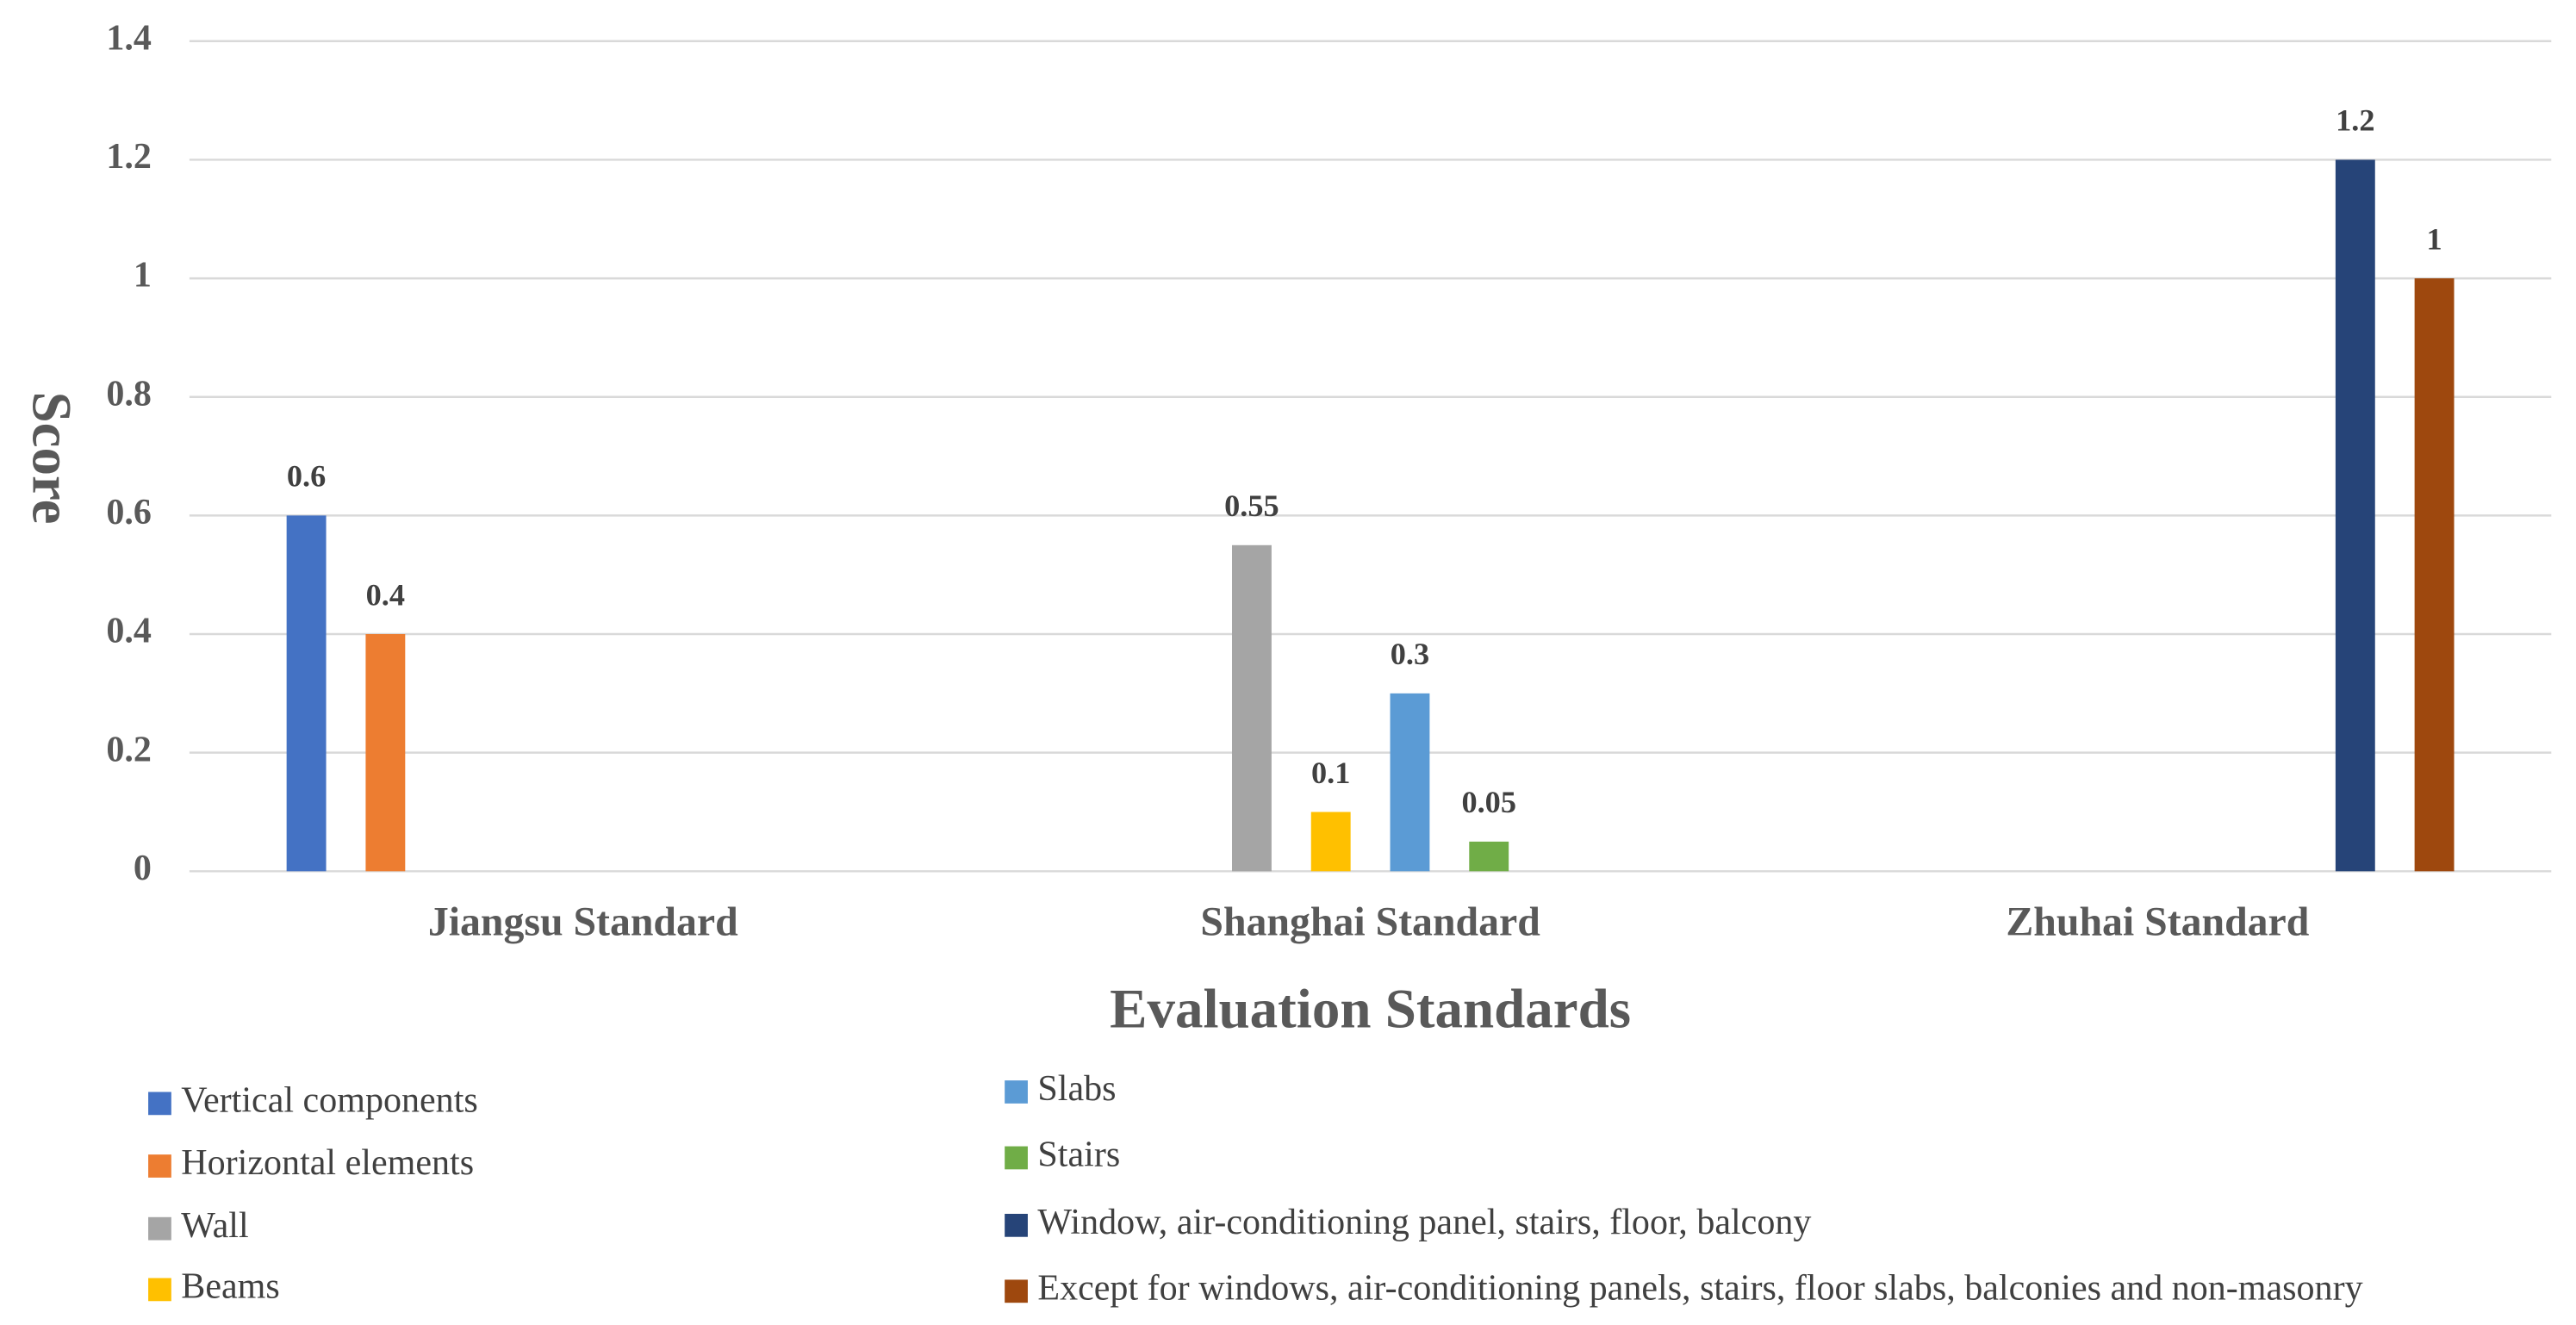 This screenshot has height=1325, width=2576. Describe the element at coordinates (2158, 921) in the screenshot. I see `x-tick-label: Zhuhai Standard` at that location.